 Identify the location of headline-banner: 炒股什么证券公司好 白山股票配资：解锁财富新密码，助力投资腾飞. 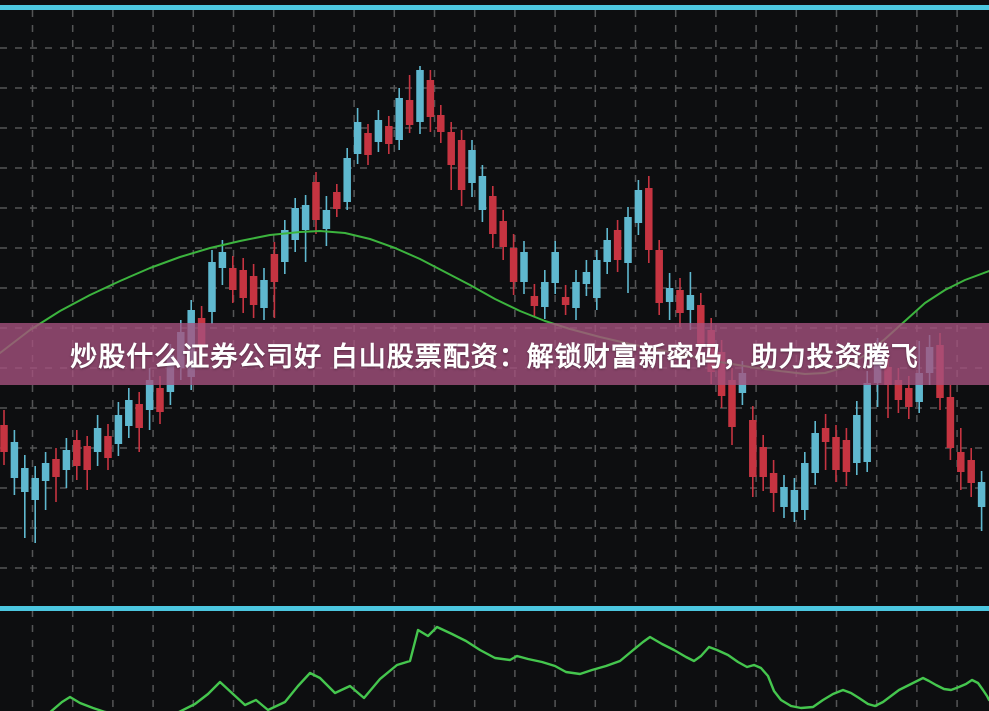
(494, 354).